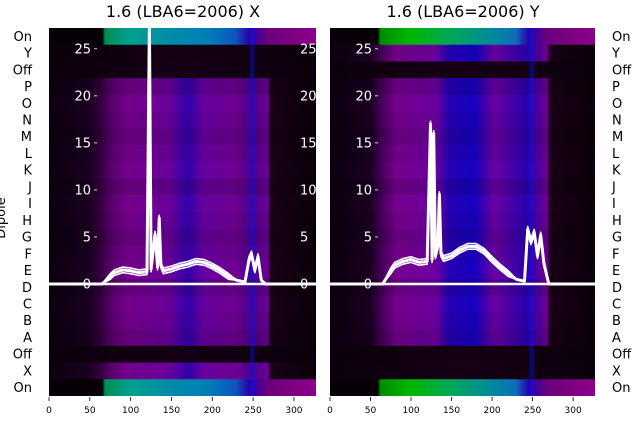 The image size is (640, 440). I want to click on x-tick-label: 100, so click(410, 411).